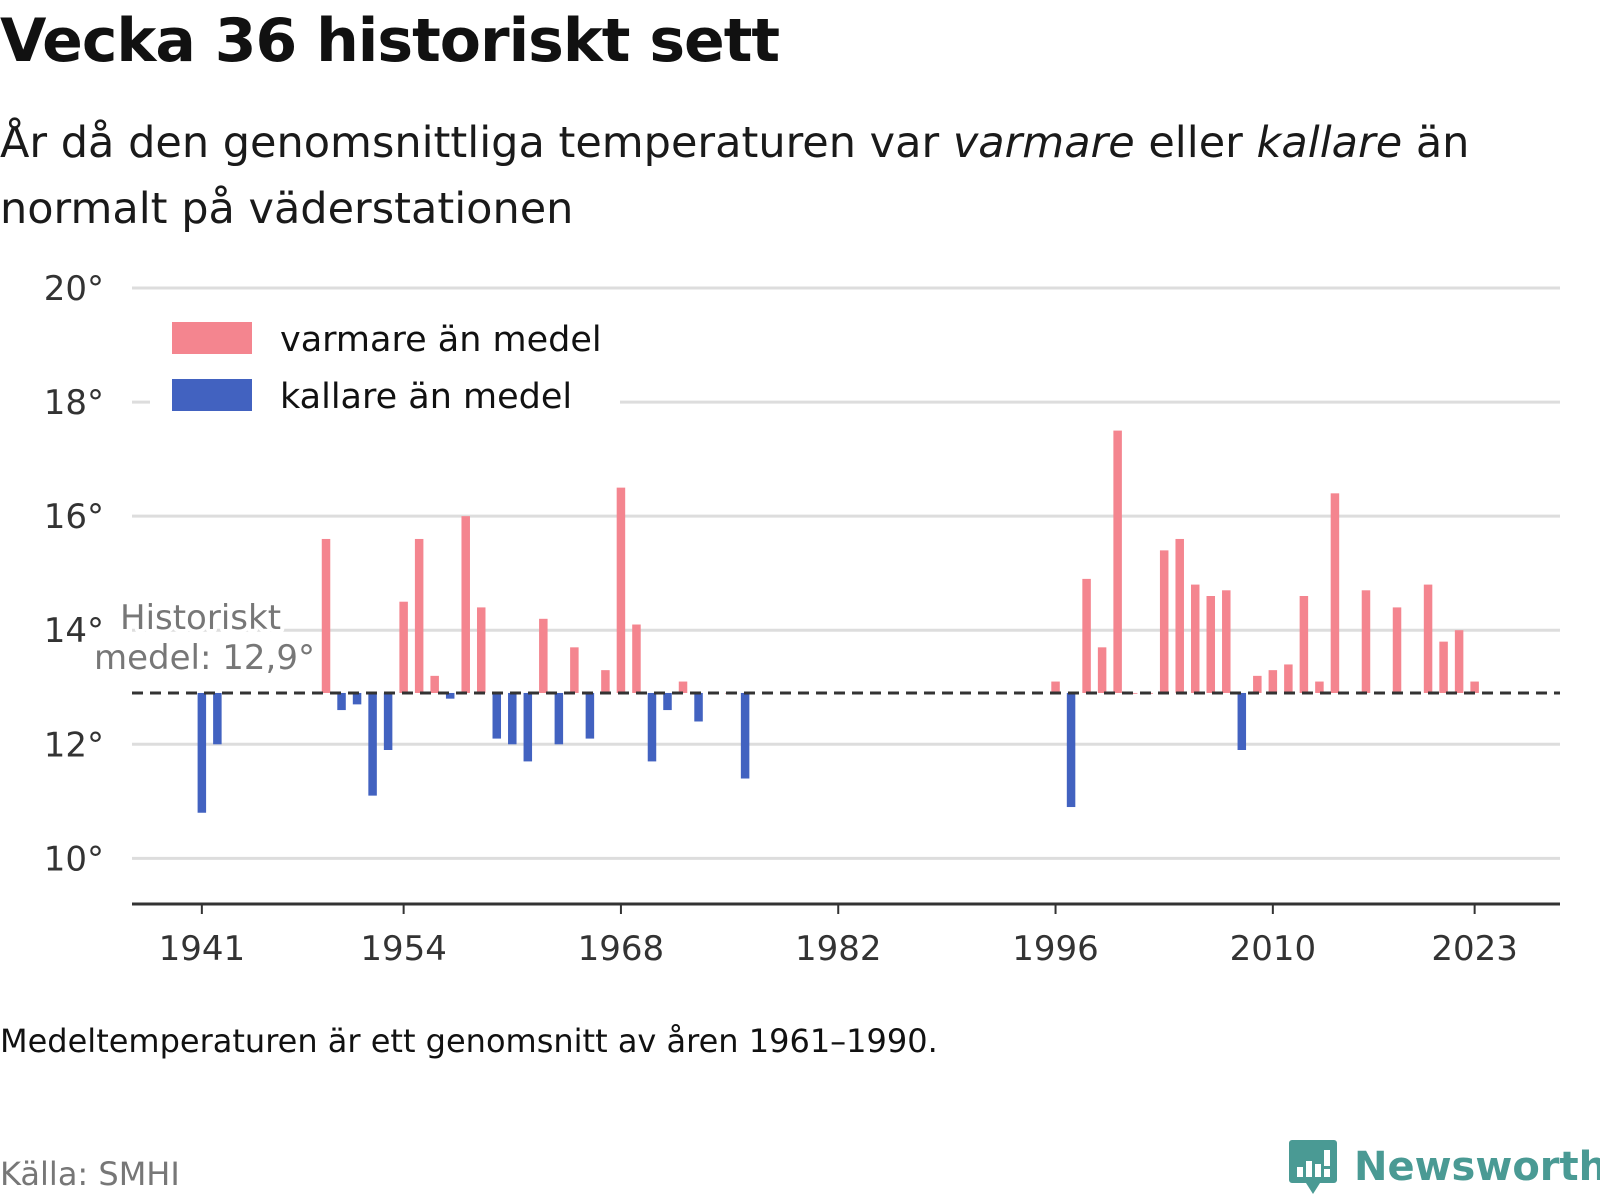  I want to click on x-tick-label: 1996, so click(1055, 949).